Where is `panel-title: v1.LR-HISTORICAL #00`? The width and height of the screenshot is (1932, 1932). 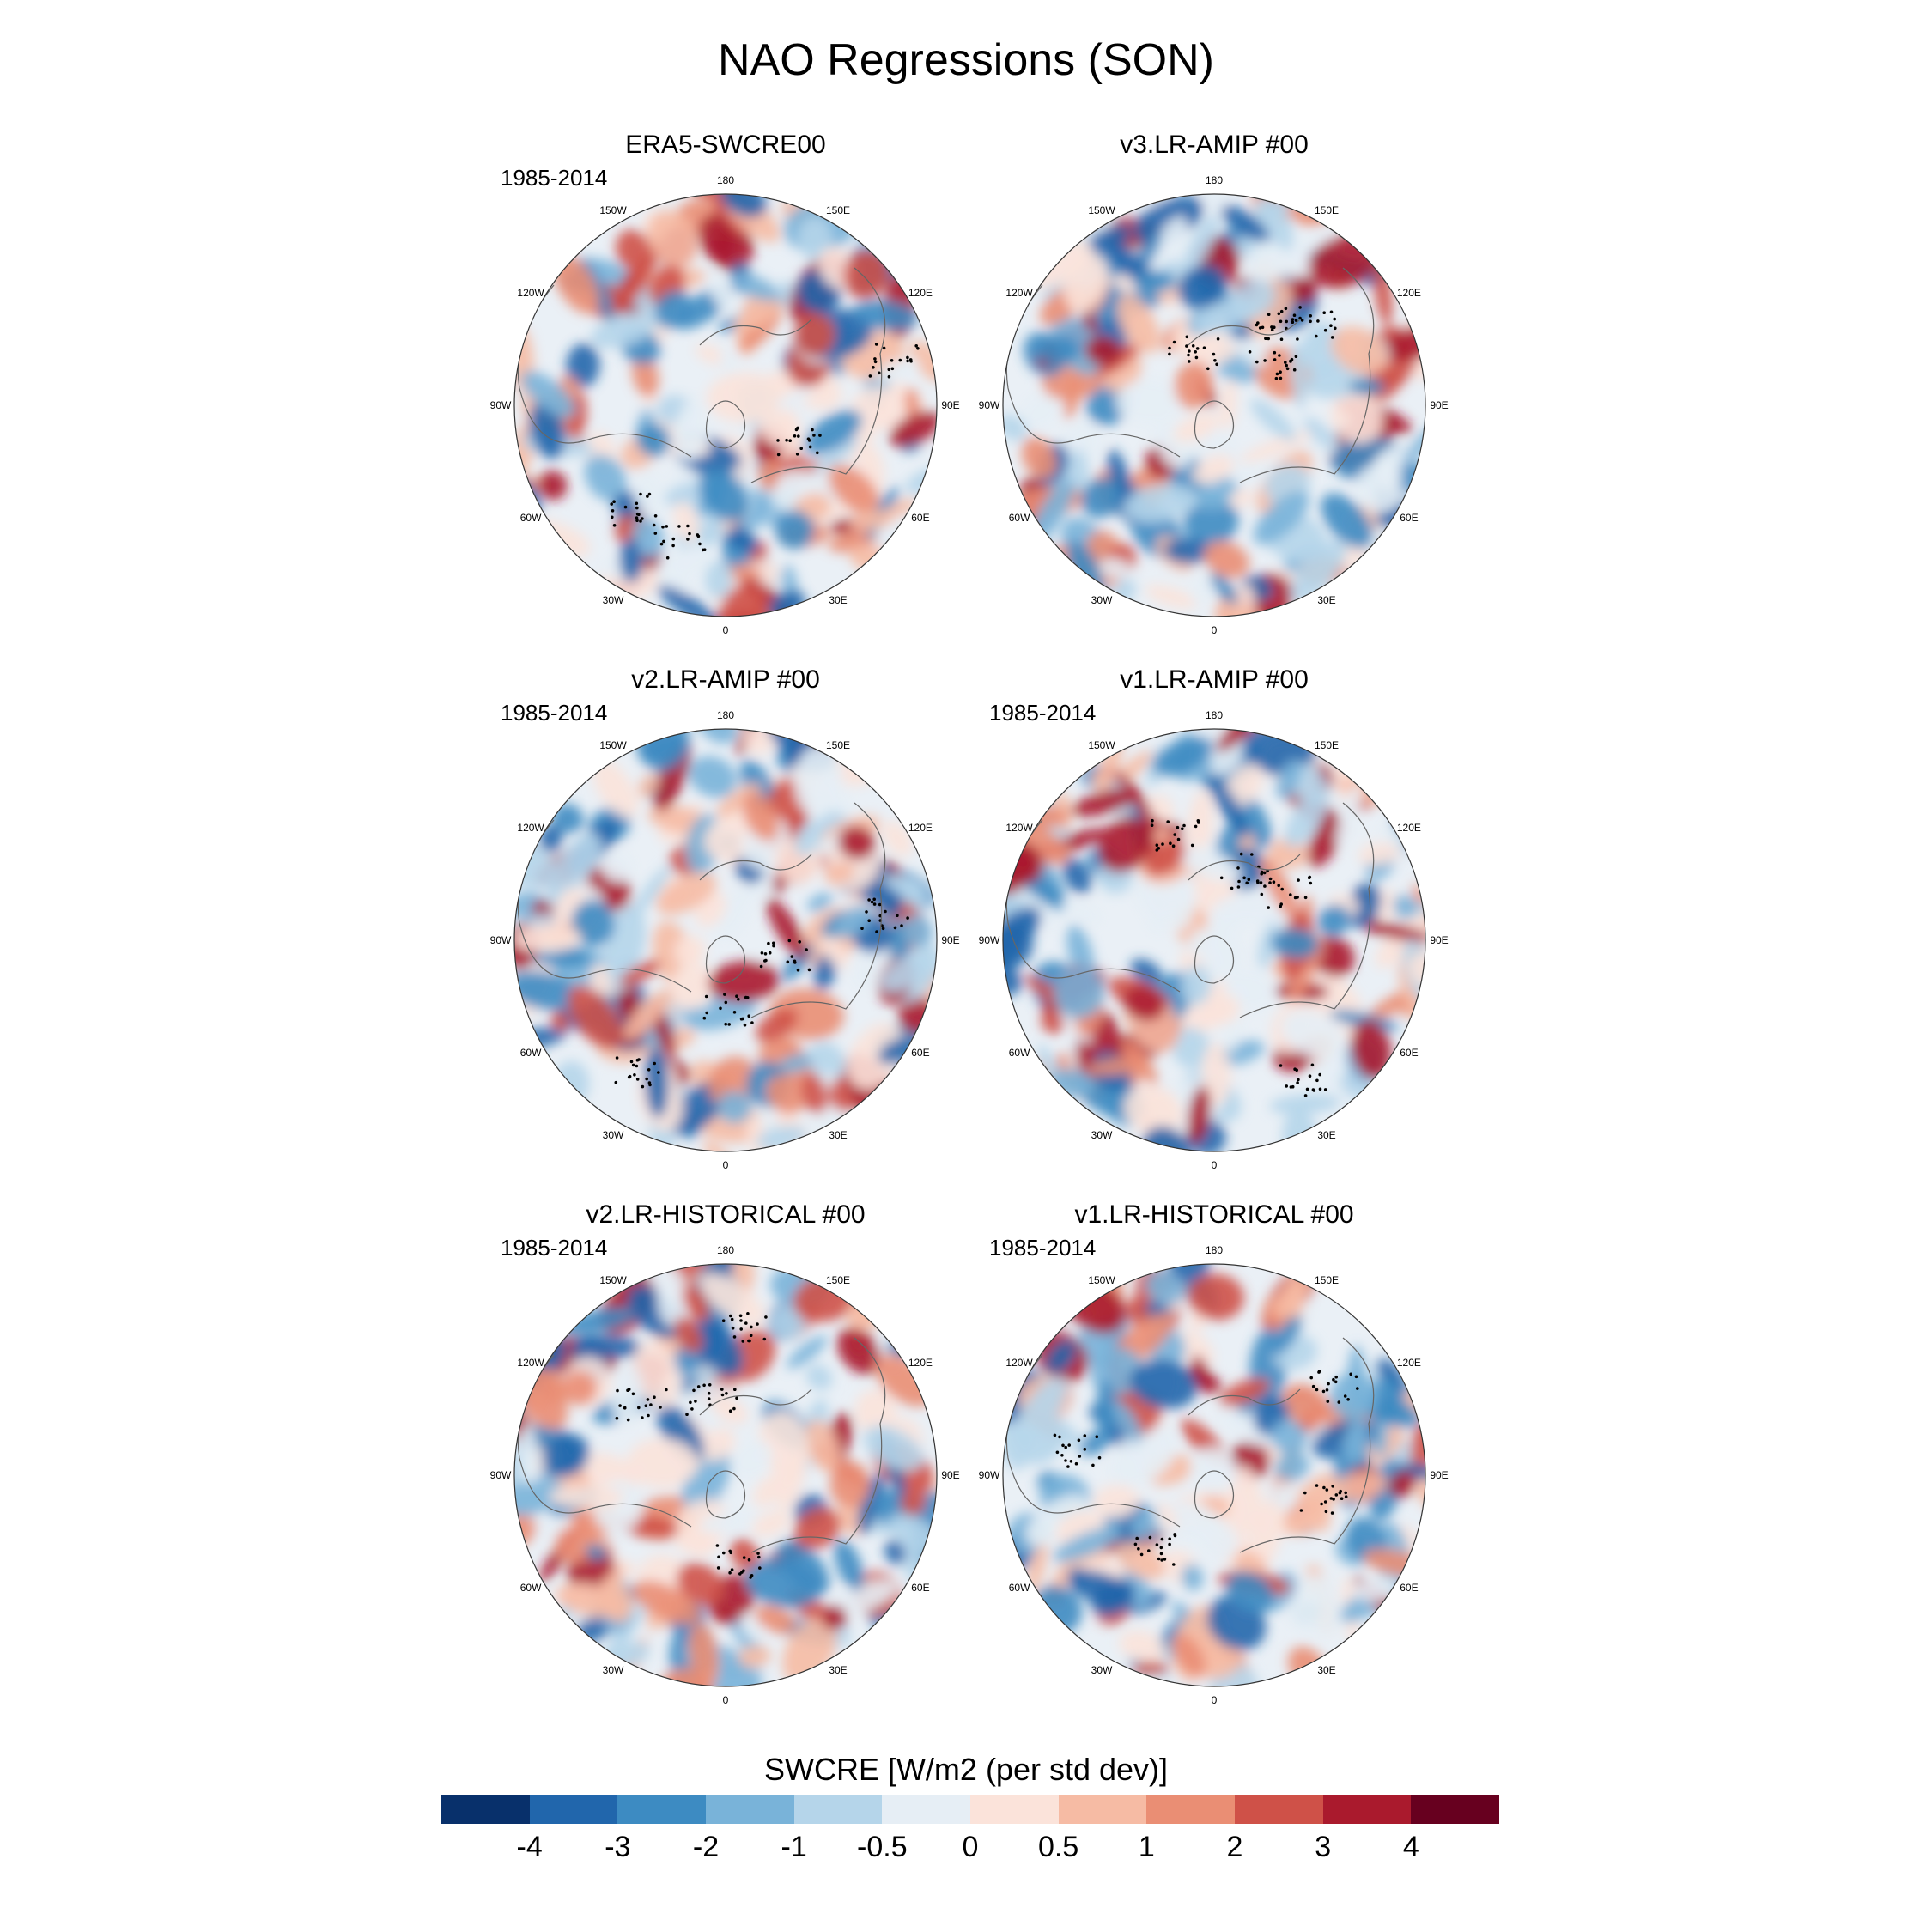
panel-title: v1.LR-HISTORICAL #00 is located at coordinates (1214, 1214).